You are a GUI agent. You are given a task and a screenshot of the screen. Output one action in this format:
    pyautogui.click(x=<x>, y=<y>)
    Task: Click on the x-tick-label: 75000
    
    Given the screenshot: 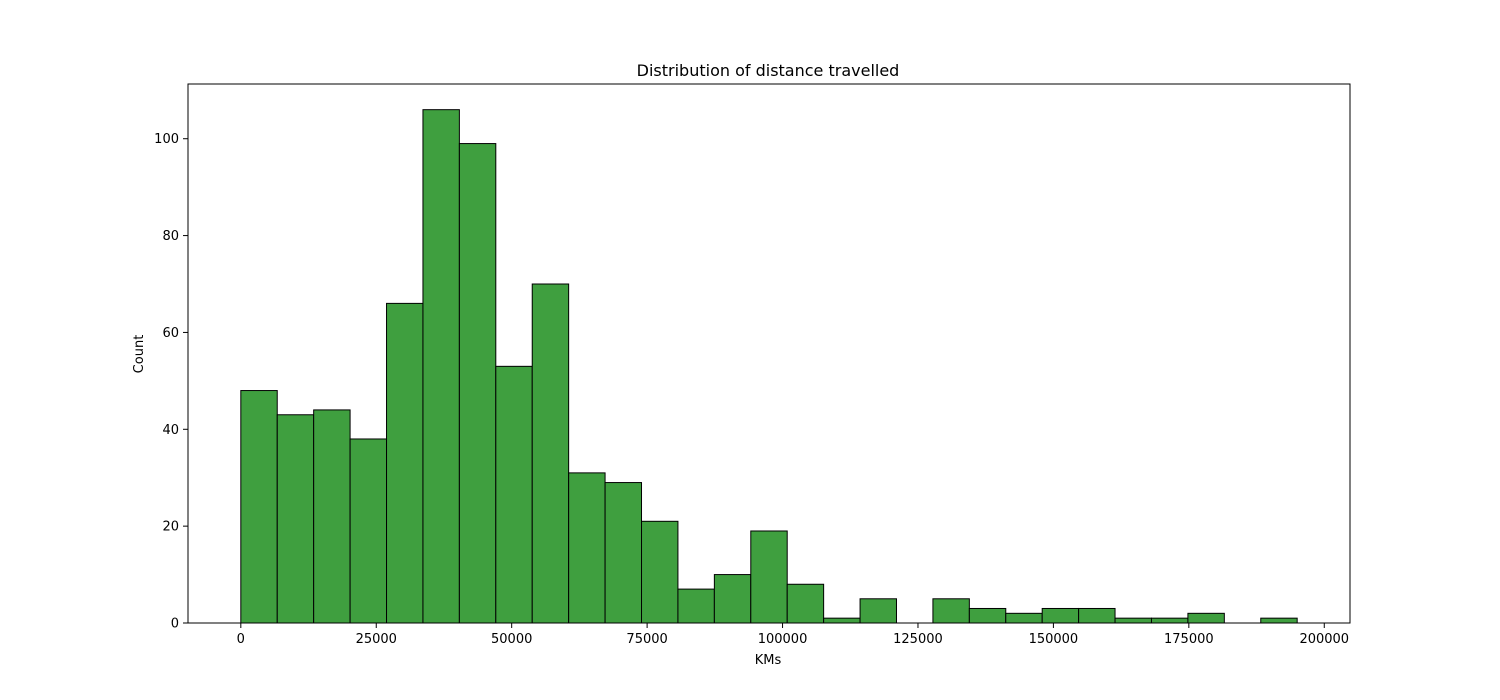 What is the action you would take?
    pyautogui.click(x=646, y=639)
    